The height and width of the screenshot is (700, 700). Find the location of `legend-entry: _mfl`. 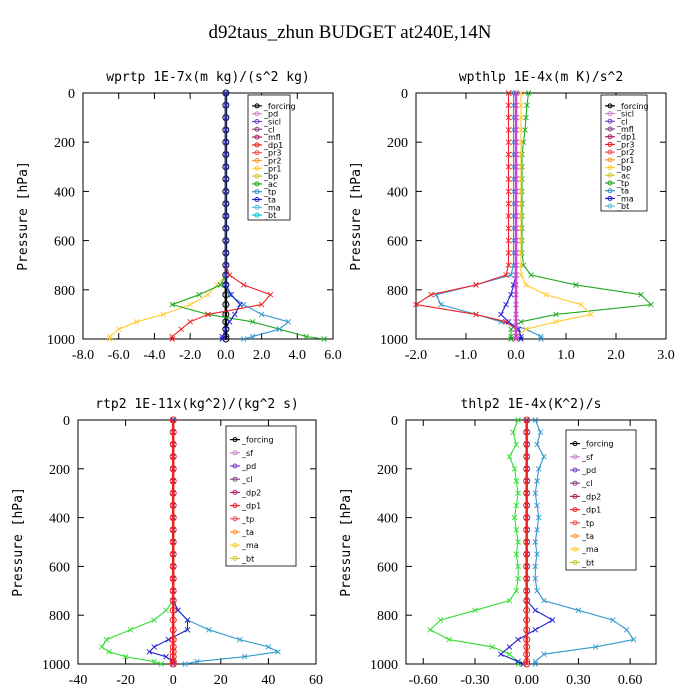

legend-entry: _mfl is located at coordinates (272, 137).